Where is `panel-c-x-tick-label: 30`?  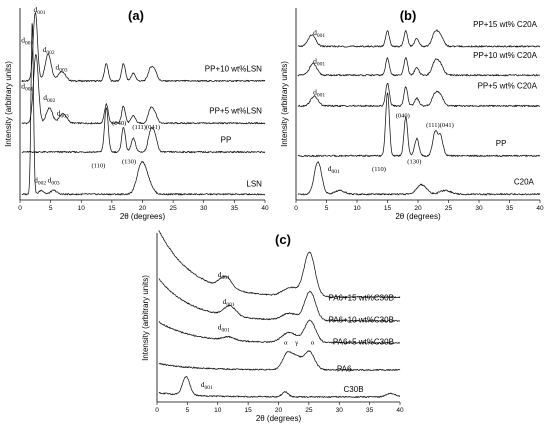 panel-c-x-tick-label: 30 is located at coordinates (340, 410).